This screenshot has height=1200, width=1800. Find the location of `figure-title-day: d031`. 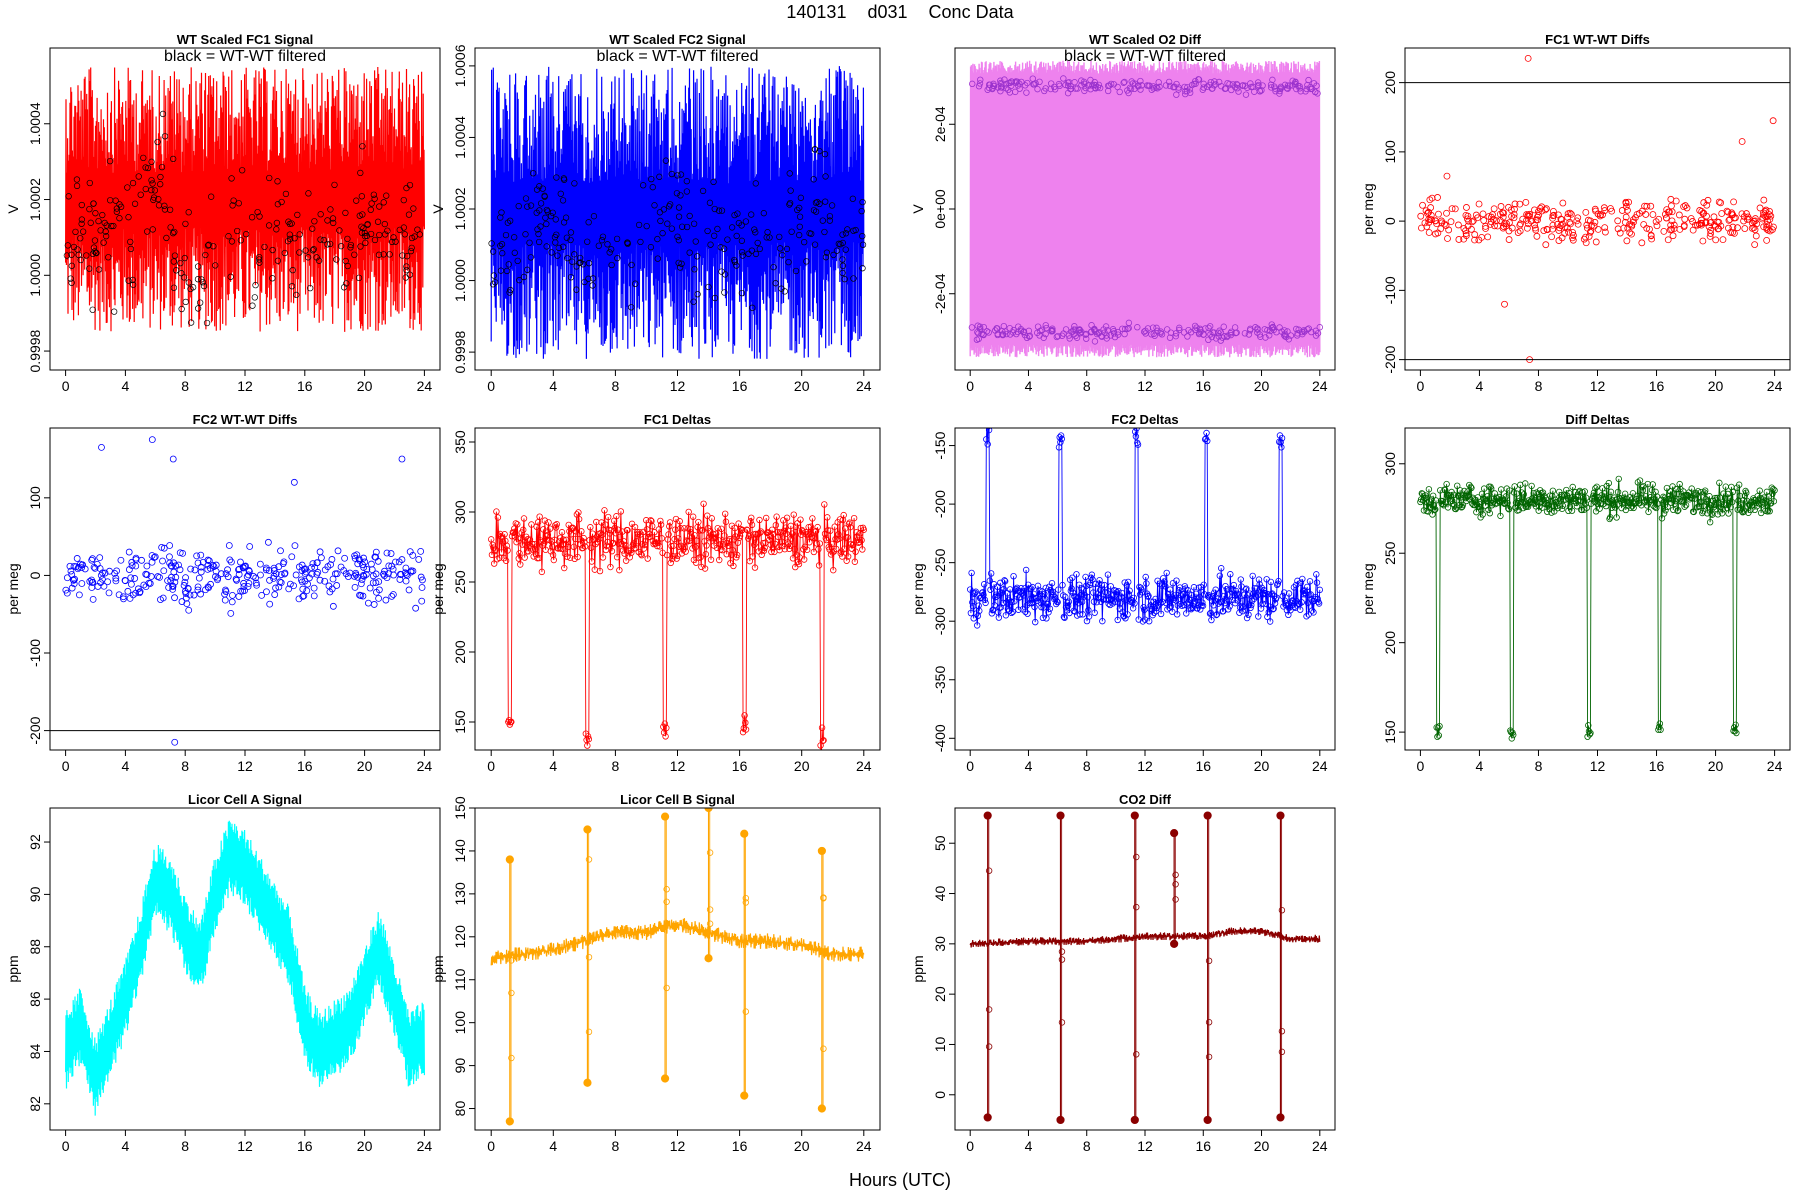

figure-title-day: d031 is located at coordinates (887, 12).